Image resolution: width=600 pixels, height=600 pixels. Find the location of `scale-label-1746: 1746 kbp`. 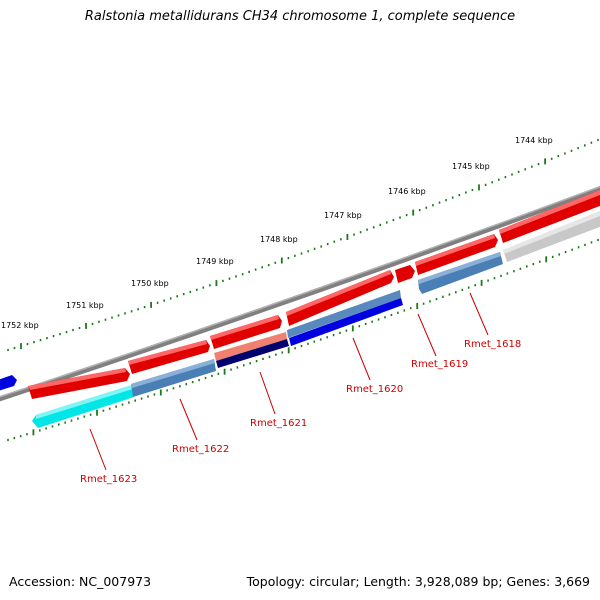

scale-label-1746: 1746 kbp is located at coordinates (407, 191).